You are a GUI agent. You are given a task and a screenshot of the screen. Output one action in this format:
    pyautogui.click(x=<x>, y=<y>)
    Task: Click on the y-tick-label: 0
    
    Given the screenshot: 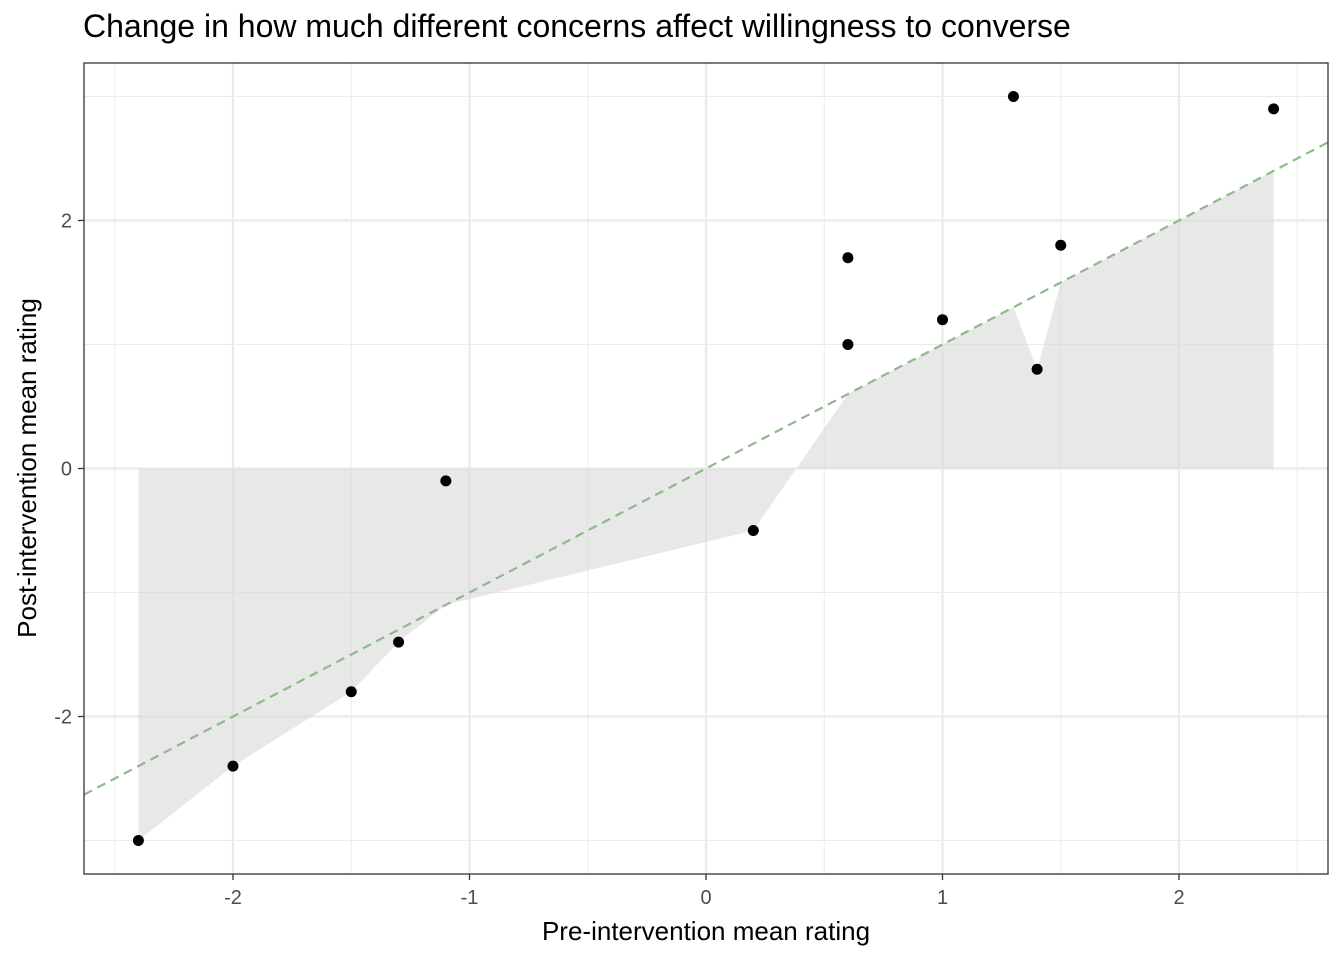 What is the action you would take?
    pyautogui.click(x=66, y=470)
    